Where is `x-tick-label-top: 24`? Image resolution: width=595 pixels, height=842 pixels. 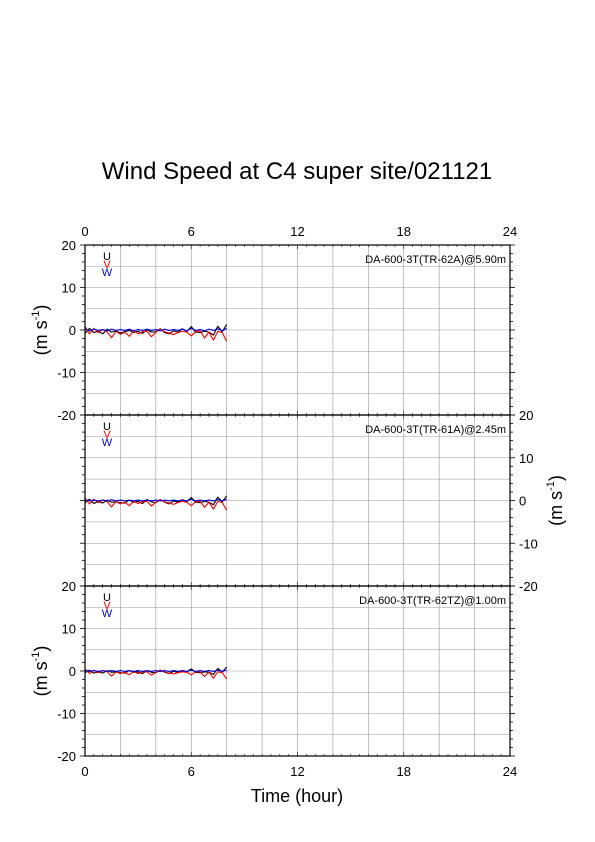 x-tick-label-top: 24 is located at coordinates (510, 231).